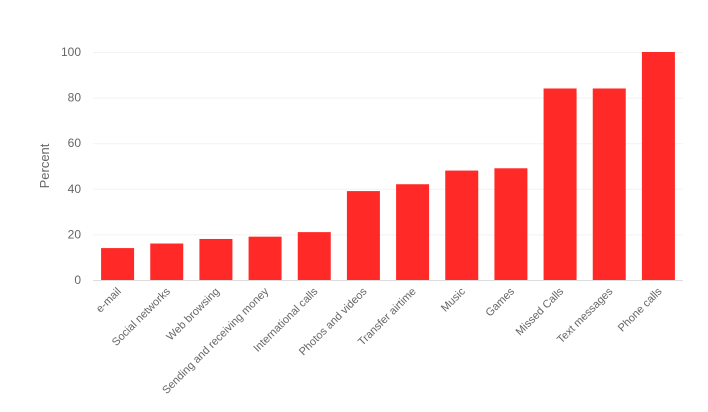 The width and height of the screenshot is (708, 412). Describe the element at coordinates (215, 340) in the screenshot. I see `x-tick-label: Sending and receiving money` at that location.